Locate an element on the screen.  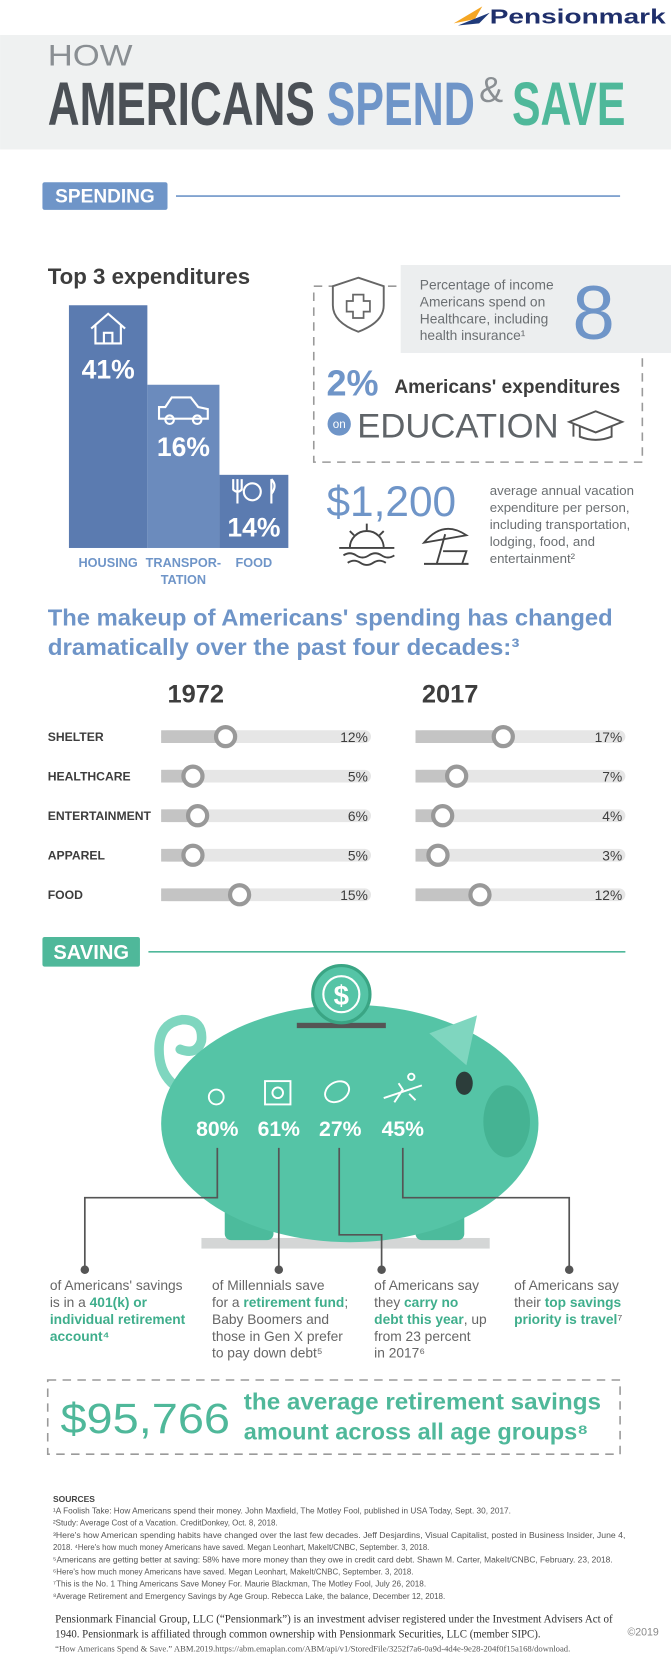
caption-segment: , up is located at coordinates (475, 1319).